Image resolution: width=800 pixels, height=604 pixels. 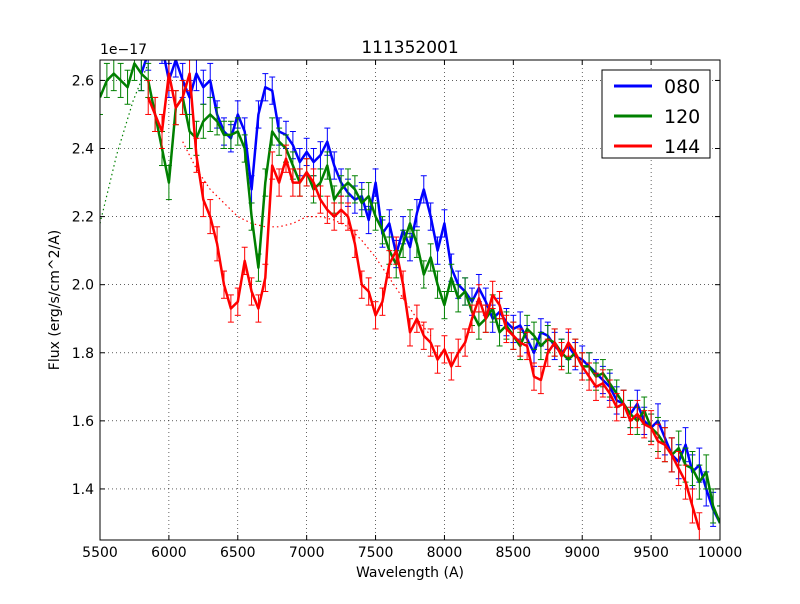 What do you see at coordinates (720, 553) in the screenshot?
I see `x-tick-label: 10000` at bounding box center [720, 553].